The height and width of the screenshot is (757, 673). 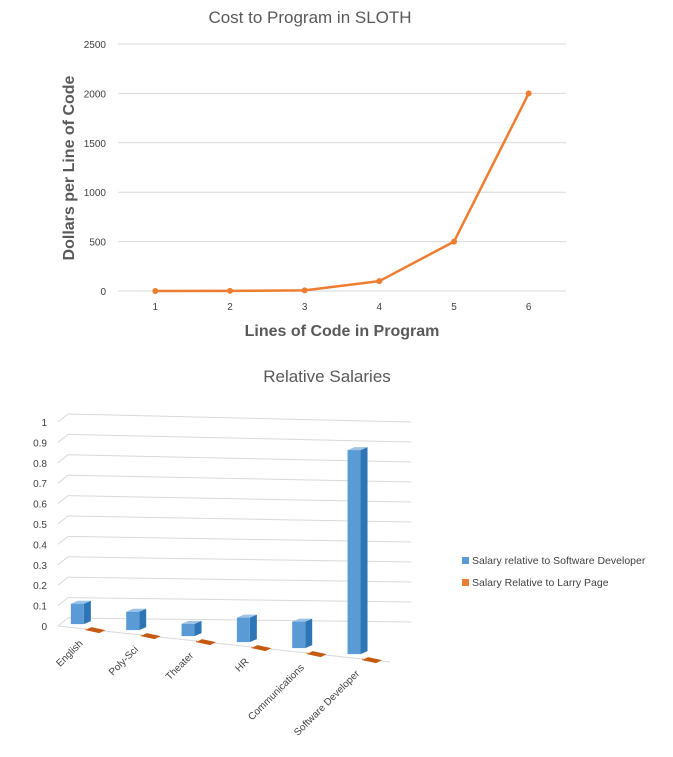 What do you see at coordinates (156, 307) in the screenshot?
I see `x-tick-label: 1` at bounding box center [156, 307].